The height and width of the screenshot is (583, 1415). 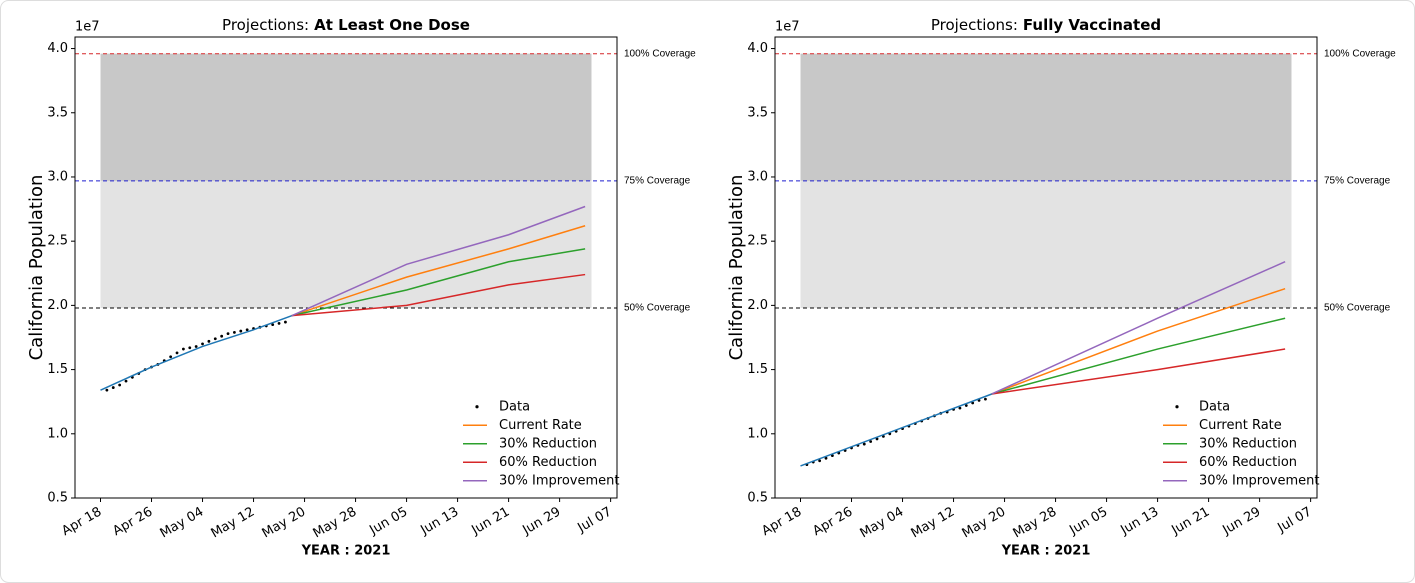 I want to click on title-main: Fully Vaccinated, so click(x=1092, y=25).